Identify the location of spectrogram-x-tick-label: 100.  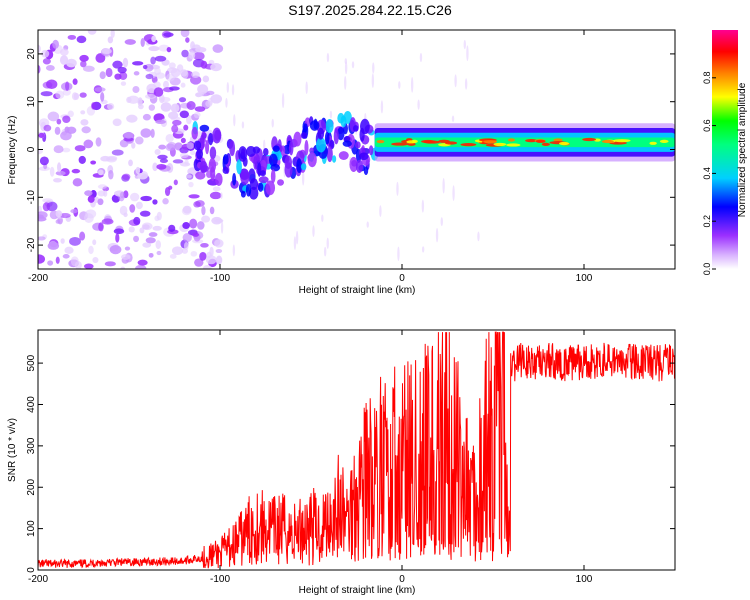
(584, 278).